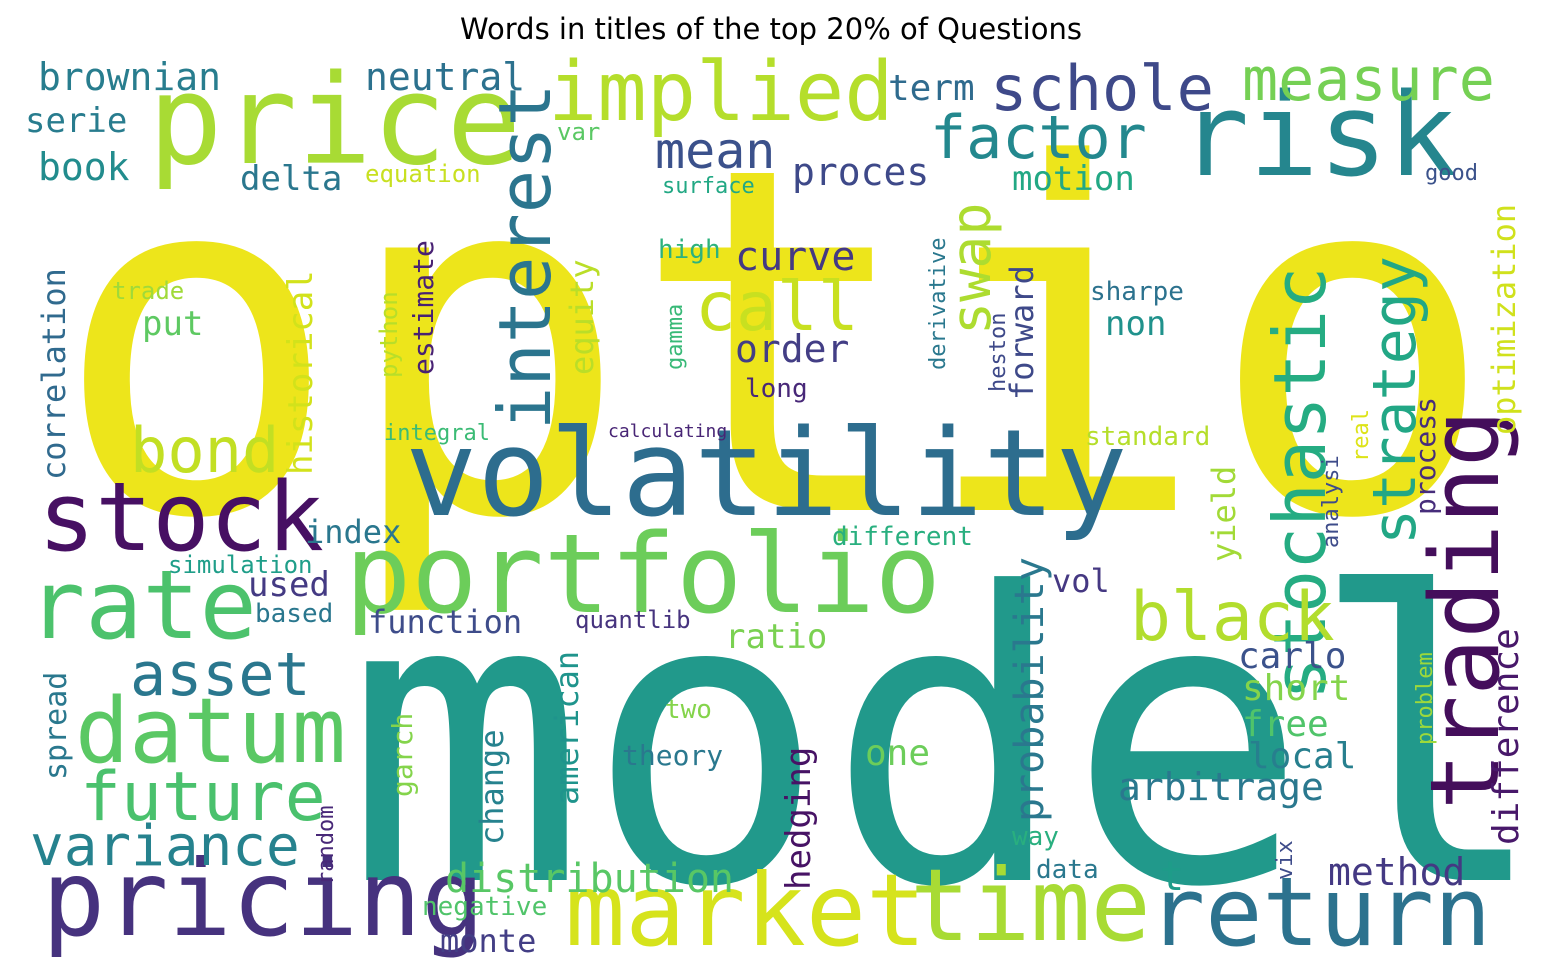  I want to click on word-volatility: volatility, so click(766, 474).